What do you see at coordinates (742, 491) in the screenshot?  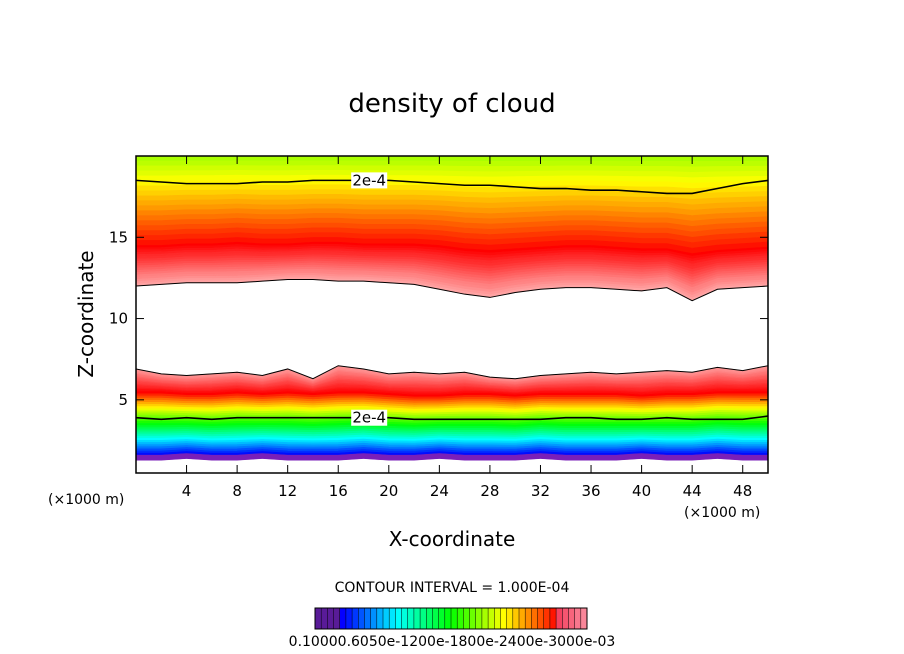 I see `x-tick-label: 48` at bounding box center [742, 491].